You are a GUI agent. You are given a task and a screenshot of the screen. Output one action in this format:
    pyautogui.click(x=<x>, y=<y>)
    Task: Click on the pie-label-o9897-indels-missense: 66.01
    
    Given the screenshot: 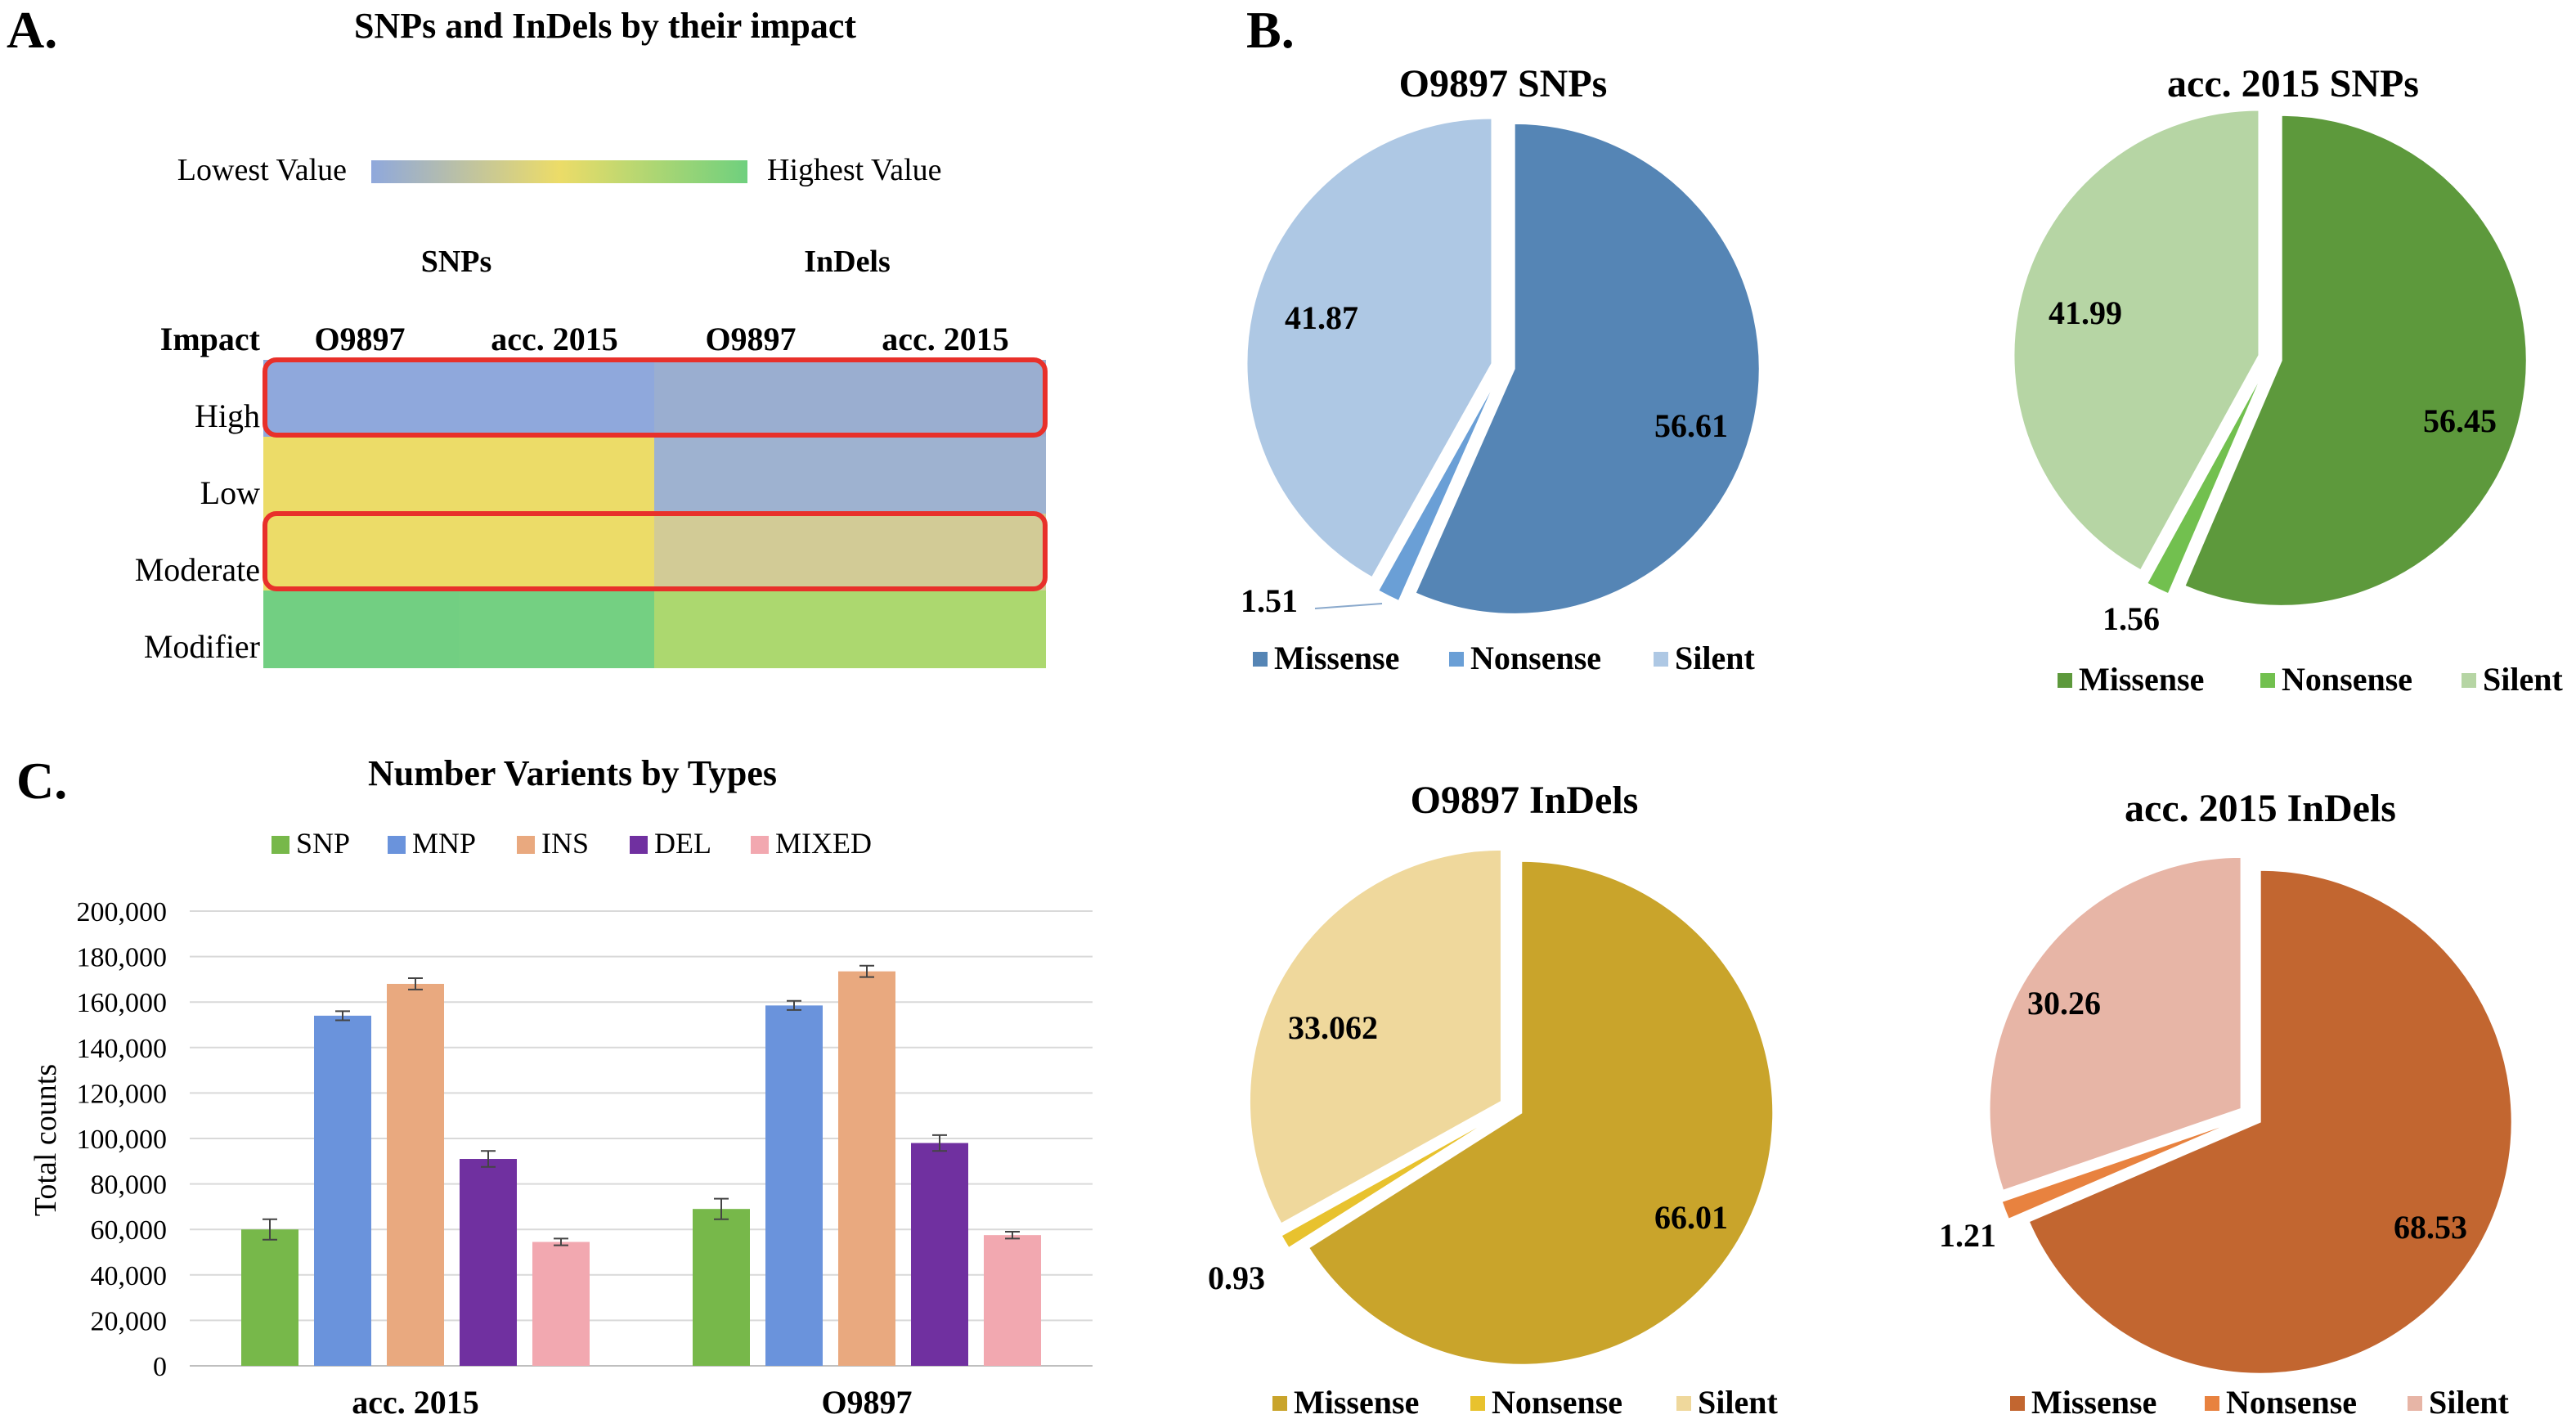 What is the action you would take?
    pyautogui.click(x=1691, y=1217)
    